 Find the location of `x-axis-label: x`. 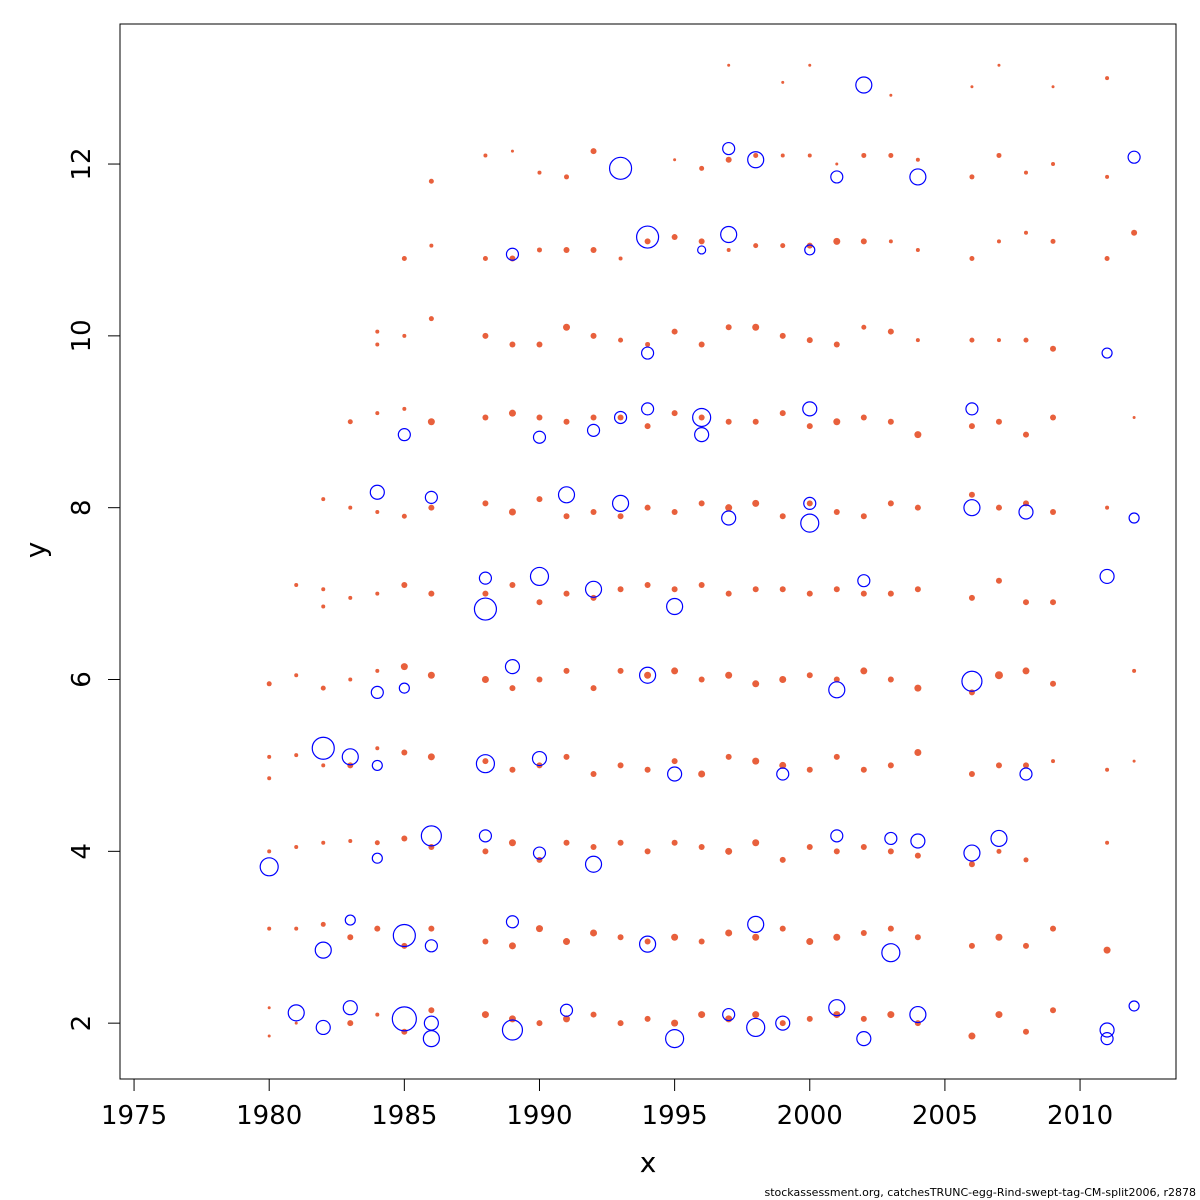

x-axis-label: x is located at coordinates (648, 1162).